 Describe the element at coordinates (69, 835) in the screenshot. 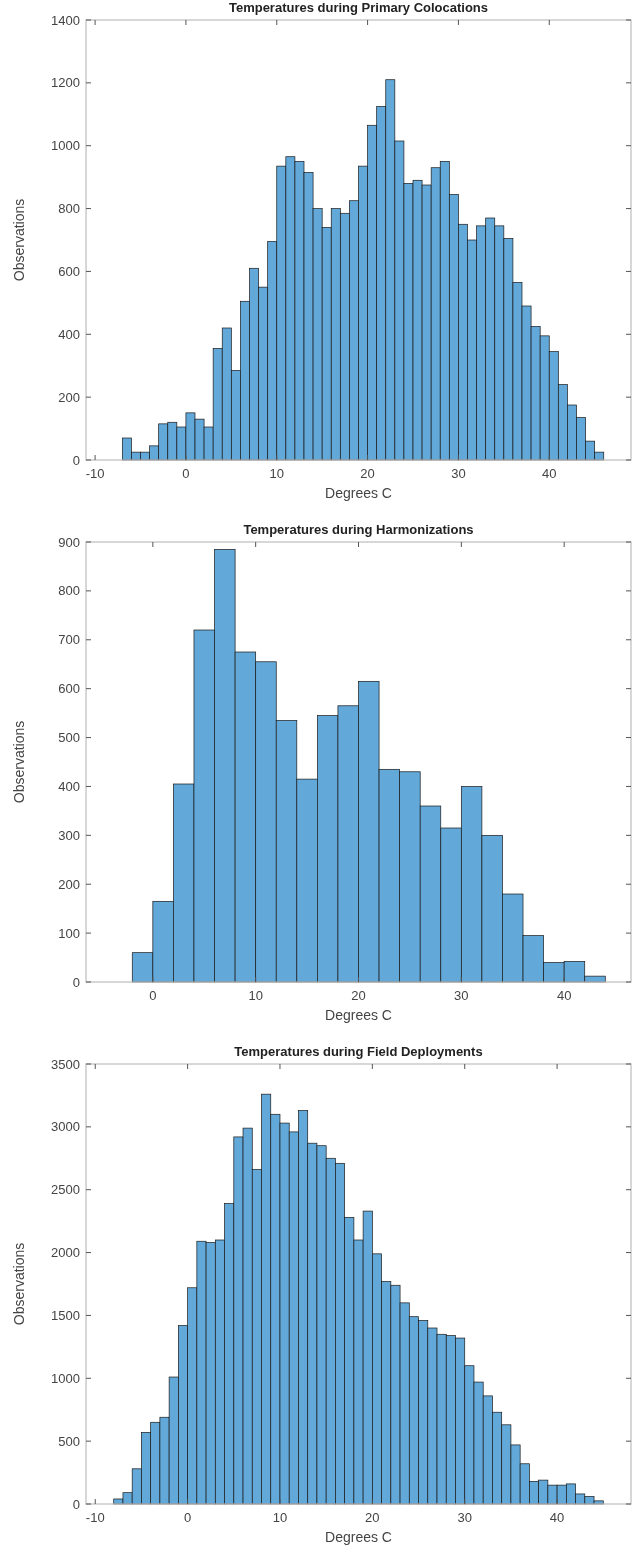

I see `y-tick-label: 300` at that location.